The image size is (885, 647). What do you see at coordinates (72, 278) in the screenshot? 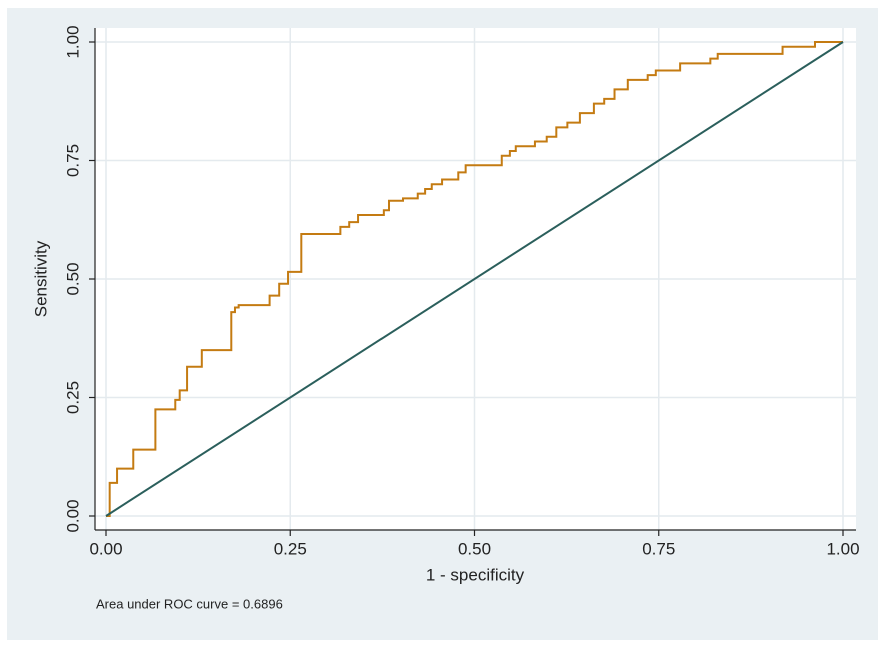
I see `y-tick-label: 0.50` at bounding box center [72, 278].